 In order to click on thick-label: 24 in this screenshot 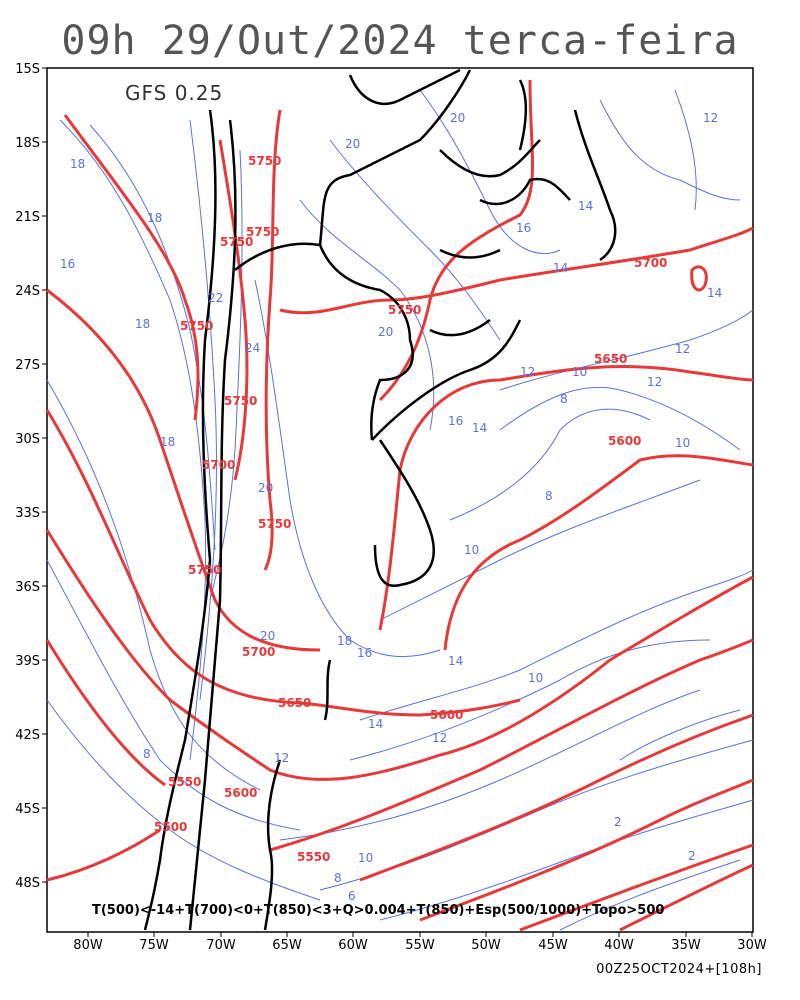, I will do `click(252, 348)`.